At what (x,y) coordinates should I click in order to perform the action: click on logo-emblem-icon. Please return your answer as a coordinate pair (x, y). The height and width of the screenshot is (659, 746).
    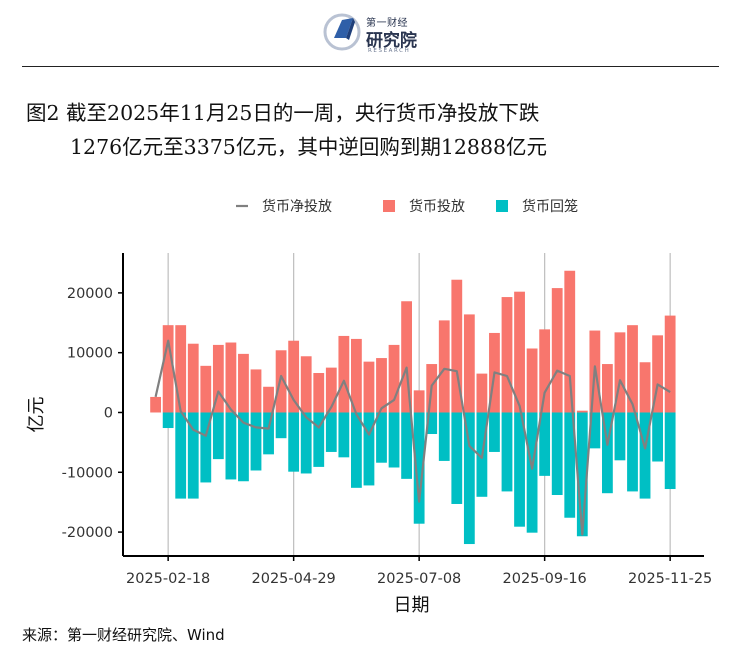
    Looking at the image, I should click on (342, 32).